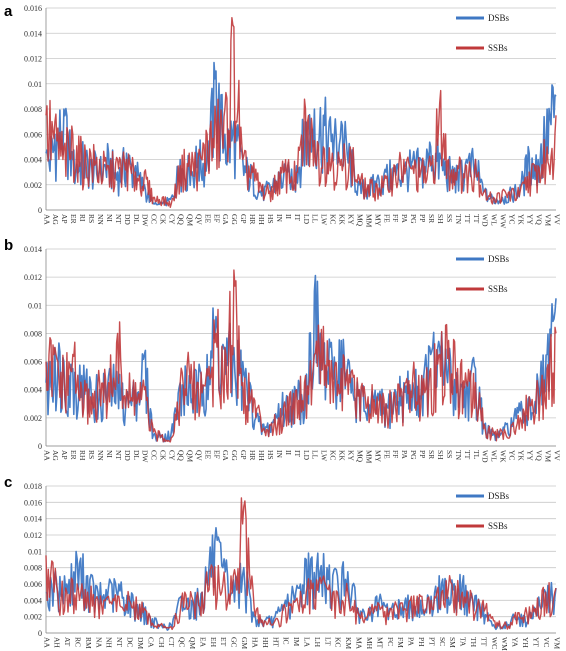 The height and width of the screenshot is (651, 566). Describe the element at coordinates (82, 455) in the screenshot. I see `x-tick-label: RH` at that location.